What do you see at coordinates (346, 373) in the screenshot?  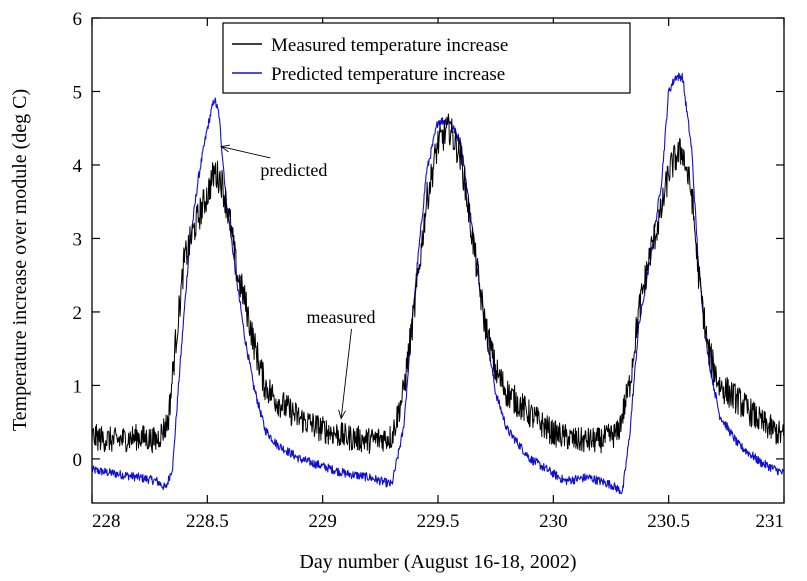 I see `annotation-arrow-measured` at bounding box center [346, 373].